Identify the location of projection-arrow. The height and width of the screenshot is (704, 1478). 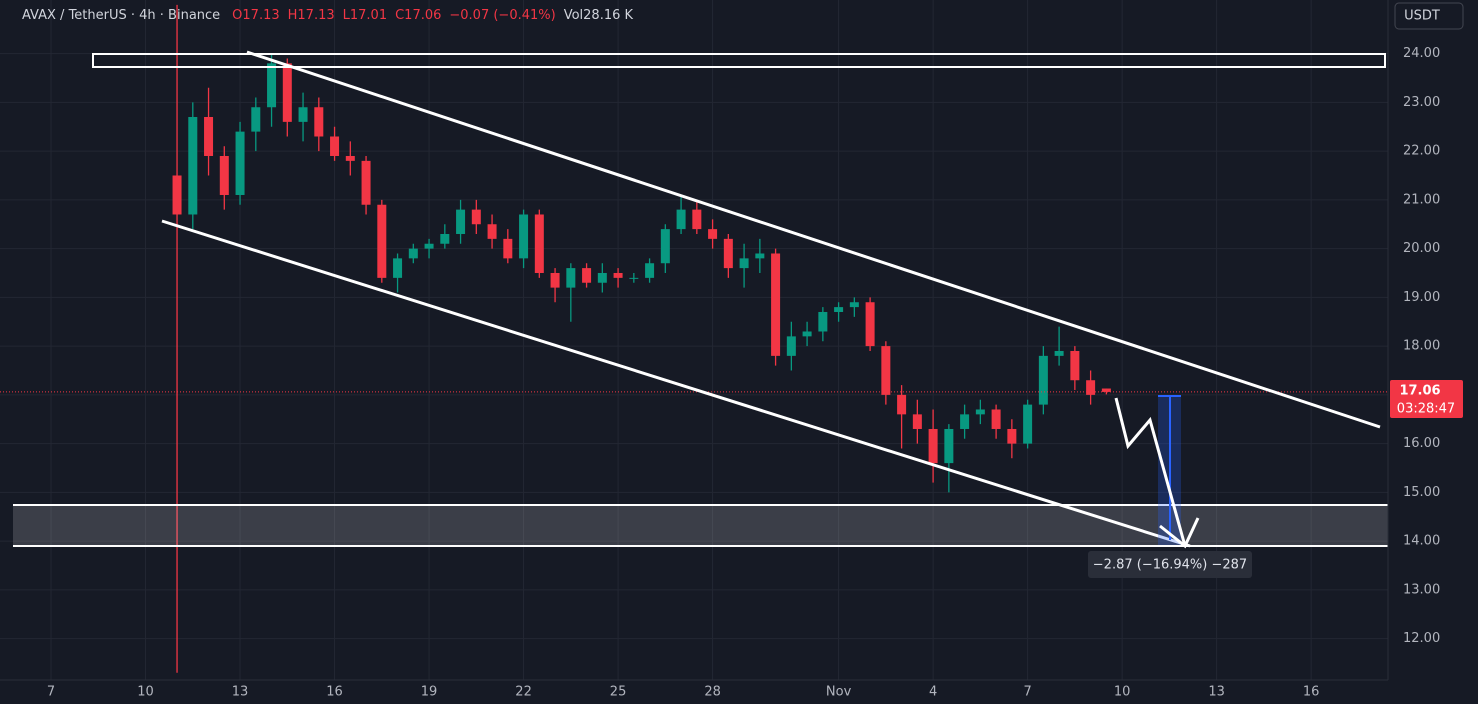
(1150, 472).